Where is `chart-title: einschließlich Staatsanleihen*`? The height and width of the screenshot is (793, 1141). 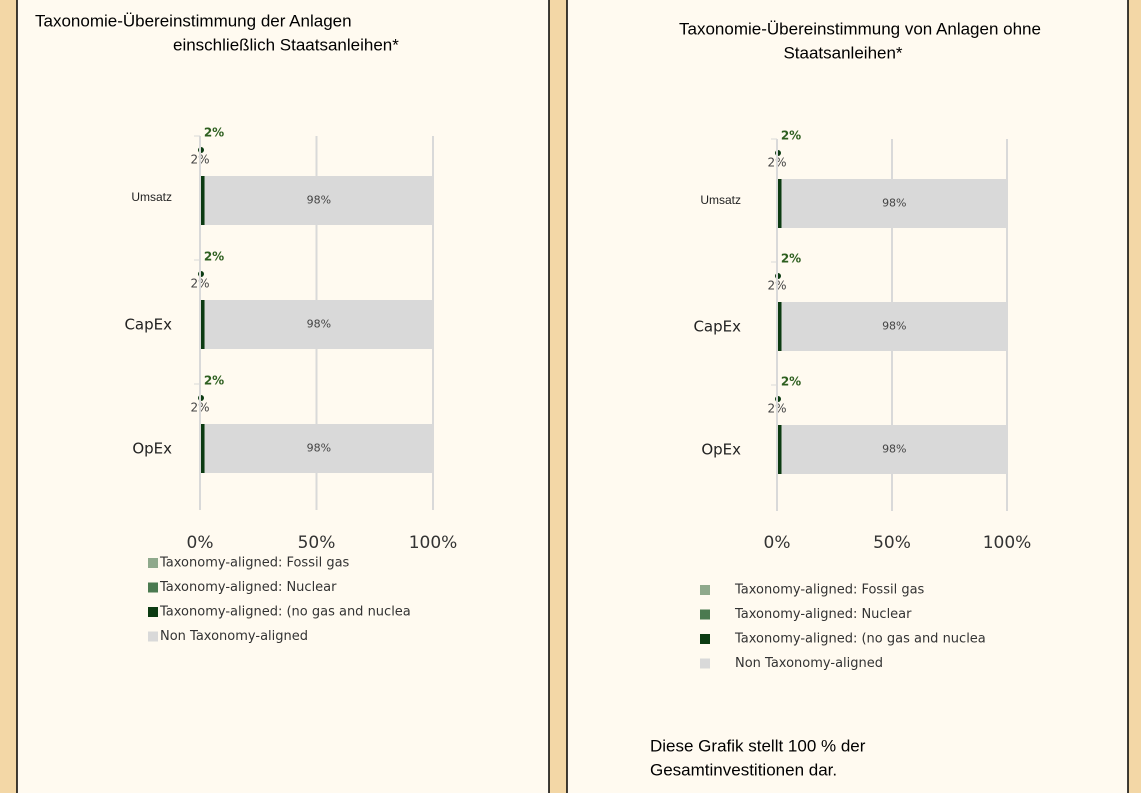
chart-title: einschließlich Staatsanleihen* is located at coordinates (286, 44).